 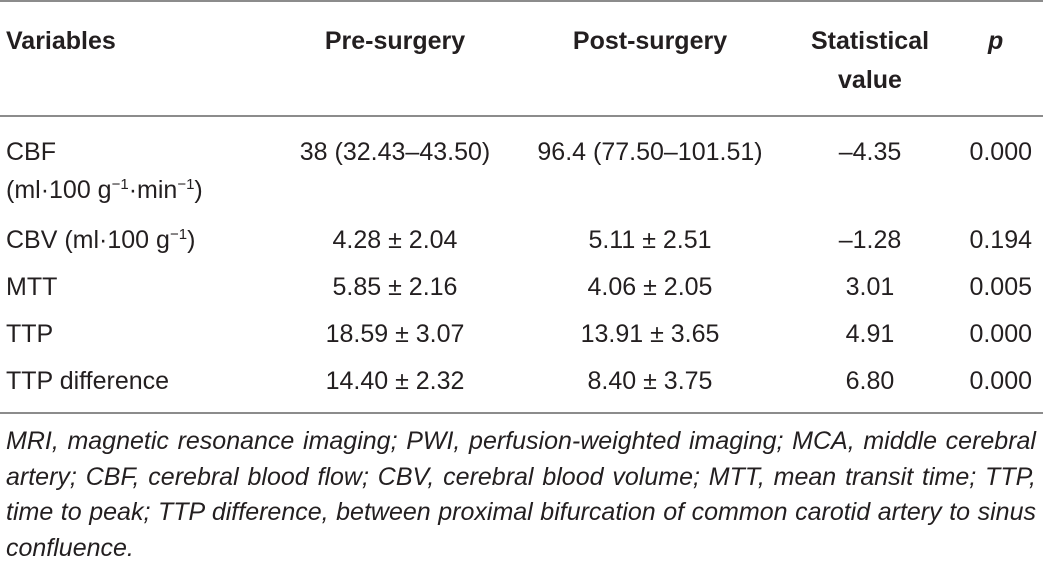 I want to click on row-cbv-post: 5.11 ± 2.51, so click(x=650, y=240).